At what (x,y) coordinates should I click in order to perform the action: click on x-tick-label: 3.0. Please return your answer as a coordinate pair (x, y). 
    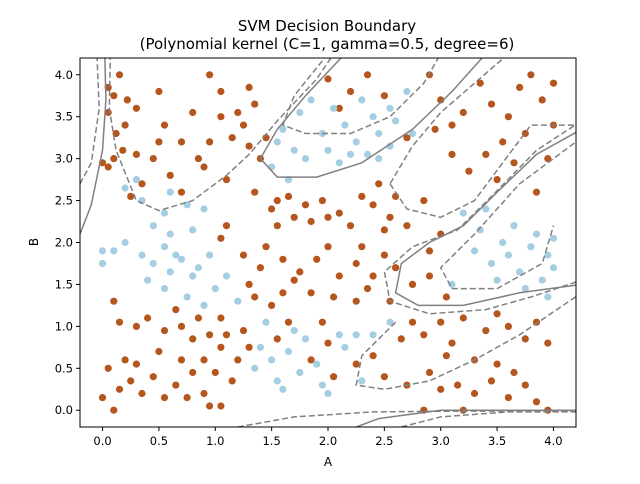
    Looking at the image, I should click on (441, 441).